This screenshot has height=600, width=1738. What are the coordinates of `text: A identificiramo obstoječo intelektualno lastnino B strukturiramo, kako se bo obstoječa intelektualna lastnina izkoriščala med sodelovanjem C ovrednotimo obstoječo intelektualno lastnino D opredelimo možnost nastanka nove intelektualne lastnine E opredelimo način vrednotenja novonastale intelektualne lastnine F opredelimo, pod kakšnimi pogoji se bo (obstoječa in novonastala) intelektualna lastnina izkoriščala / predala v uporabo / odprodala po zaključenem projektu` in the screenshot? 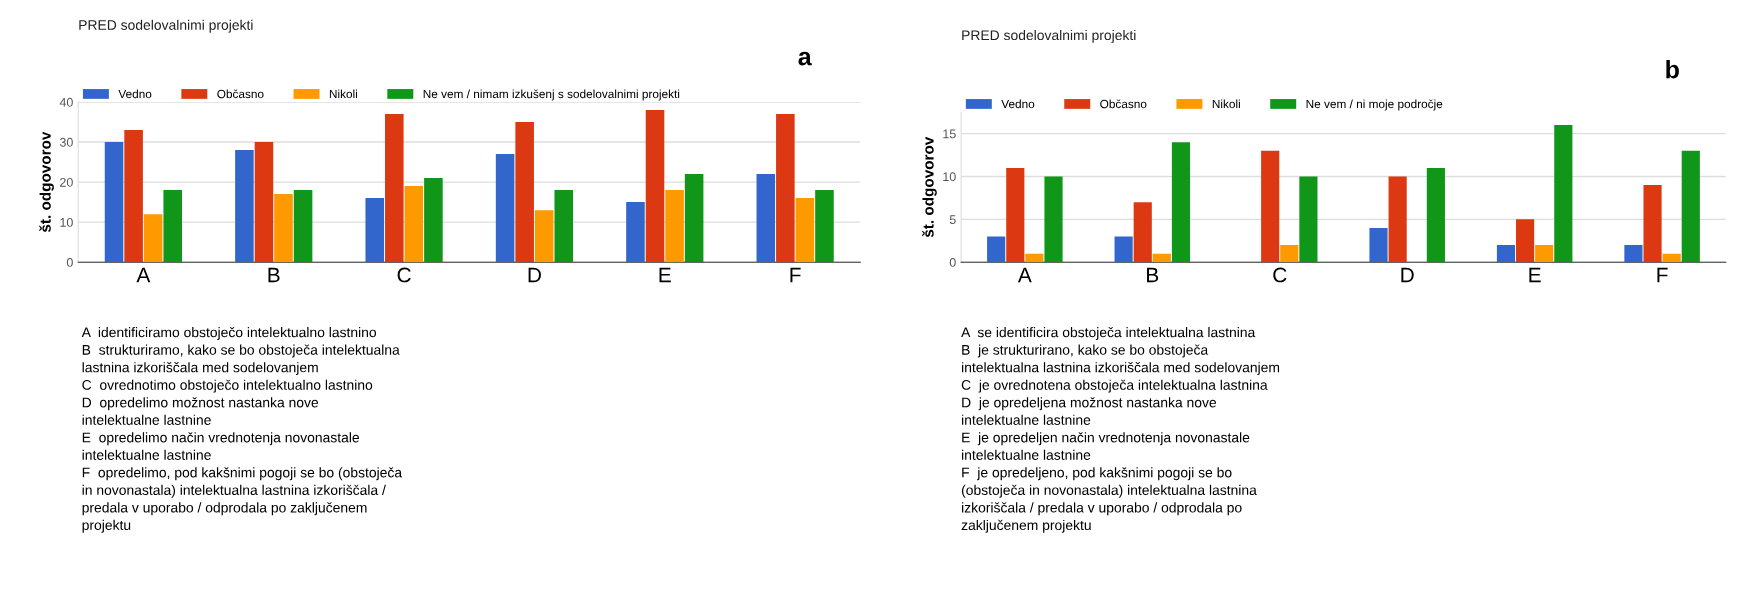 It's located at (242, 430).